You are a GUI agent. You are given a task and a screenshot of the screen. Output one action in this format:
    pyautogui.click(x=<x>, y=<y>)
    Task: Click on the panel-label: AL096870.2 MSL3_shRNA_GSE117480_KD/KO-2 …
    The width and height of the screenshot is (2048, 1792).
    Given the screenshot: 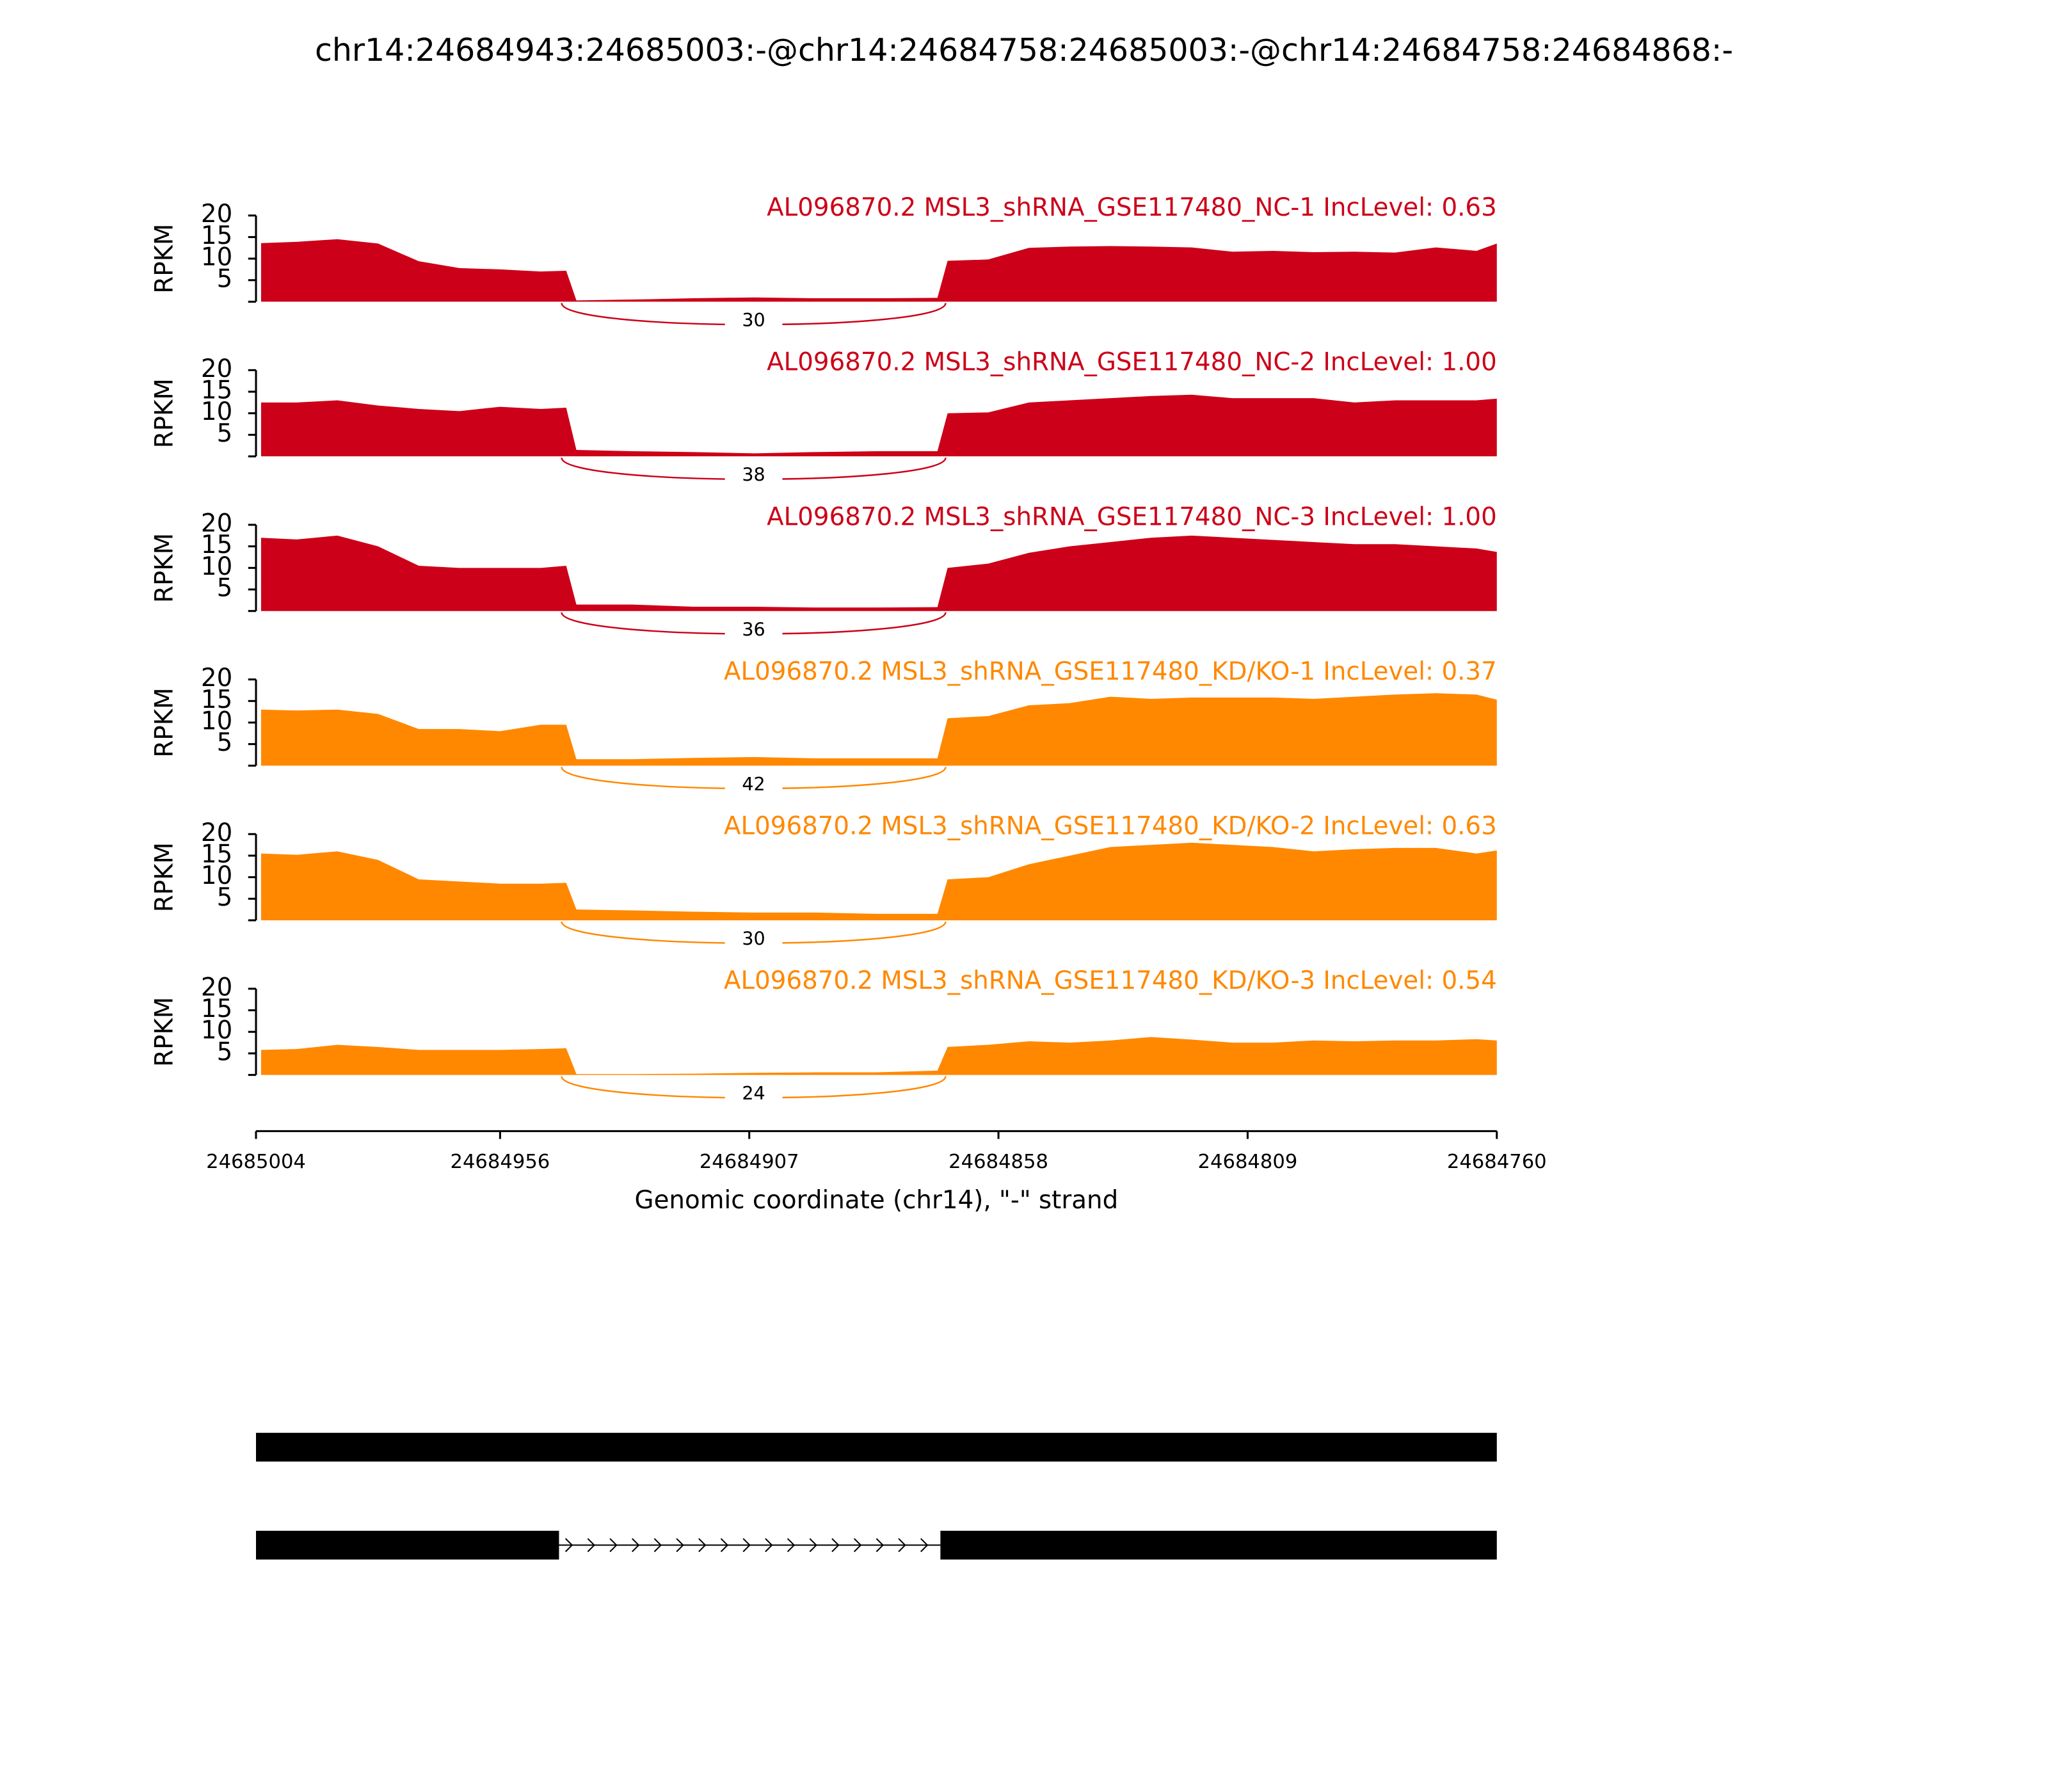 What is the action you would take?
    pyautogui.click(x=1110, y=826)
    